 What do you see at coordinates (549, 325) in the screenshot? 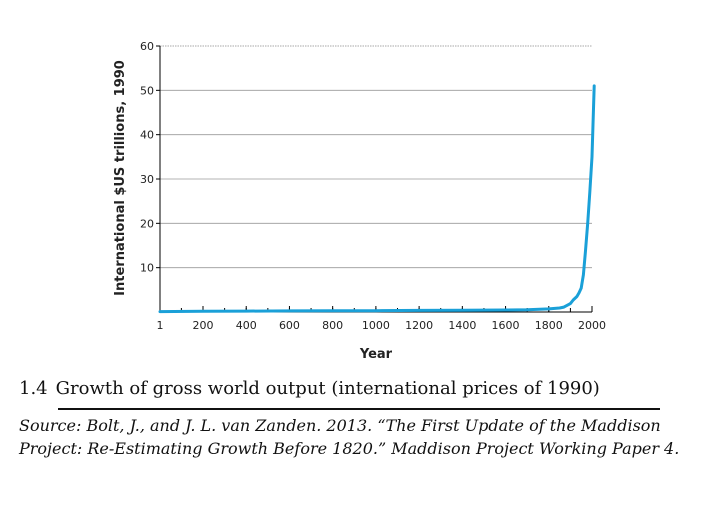
I see `x-tick-label-1800: 1800` at bounding box center [549, 325].